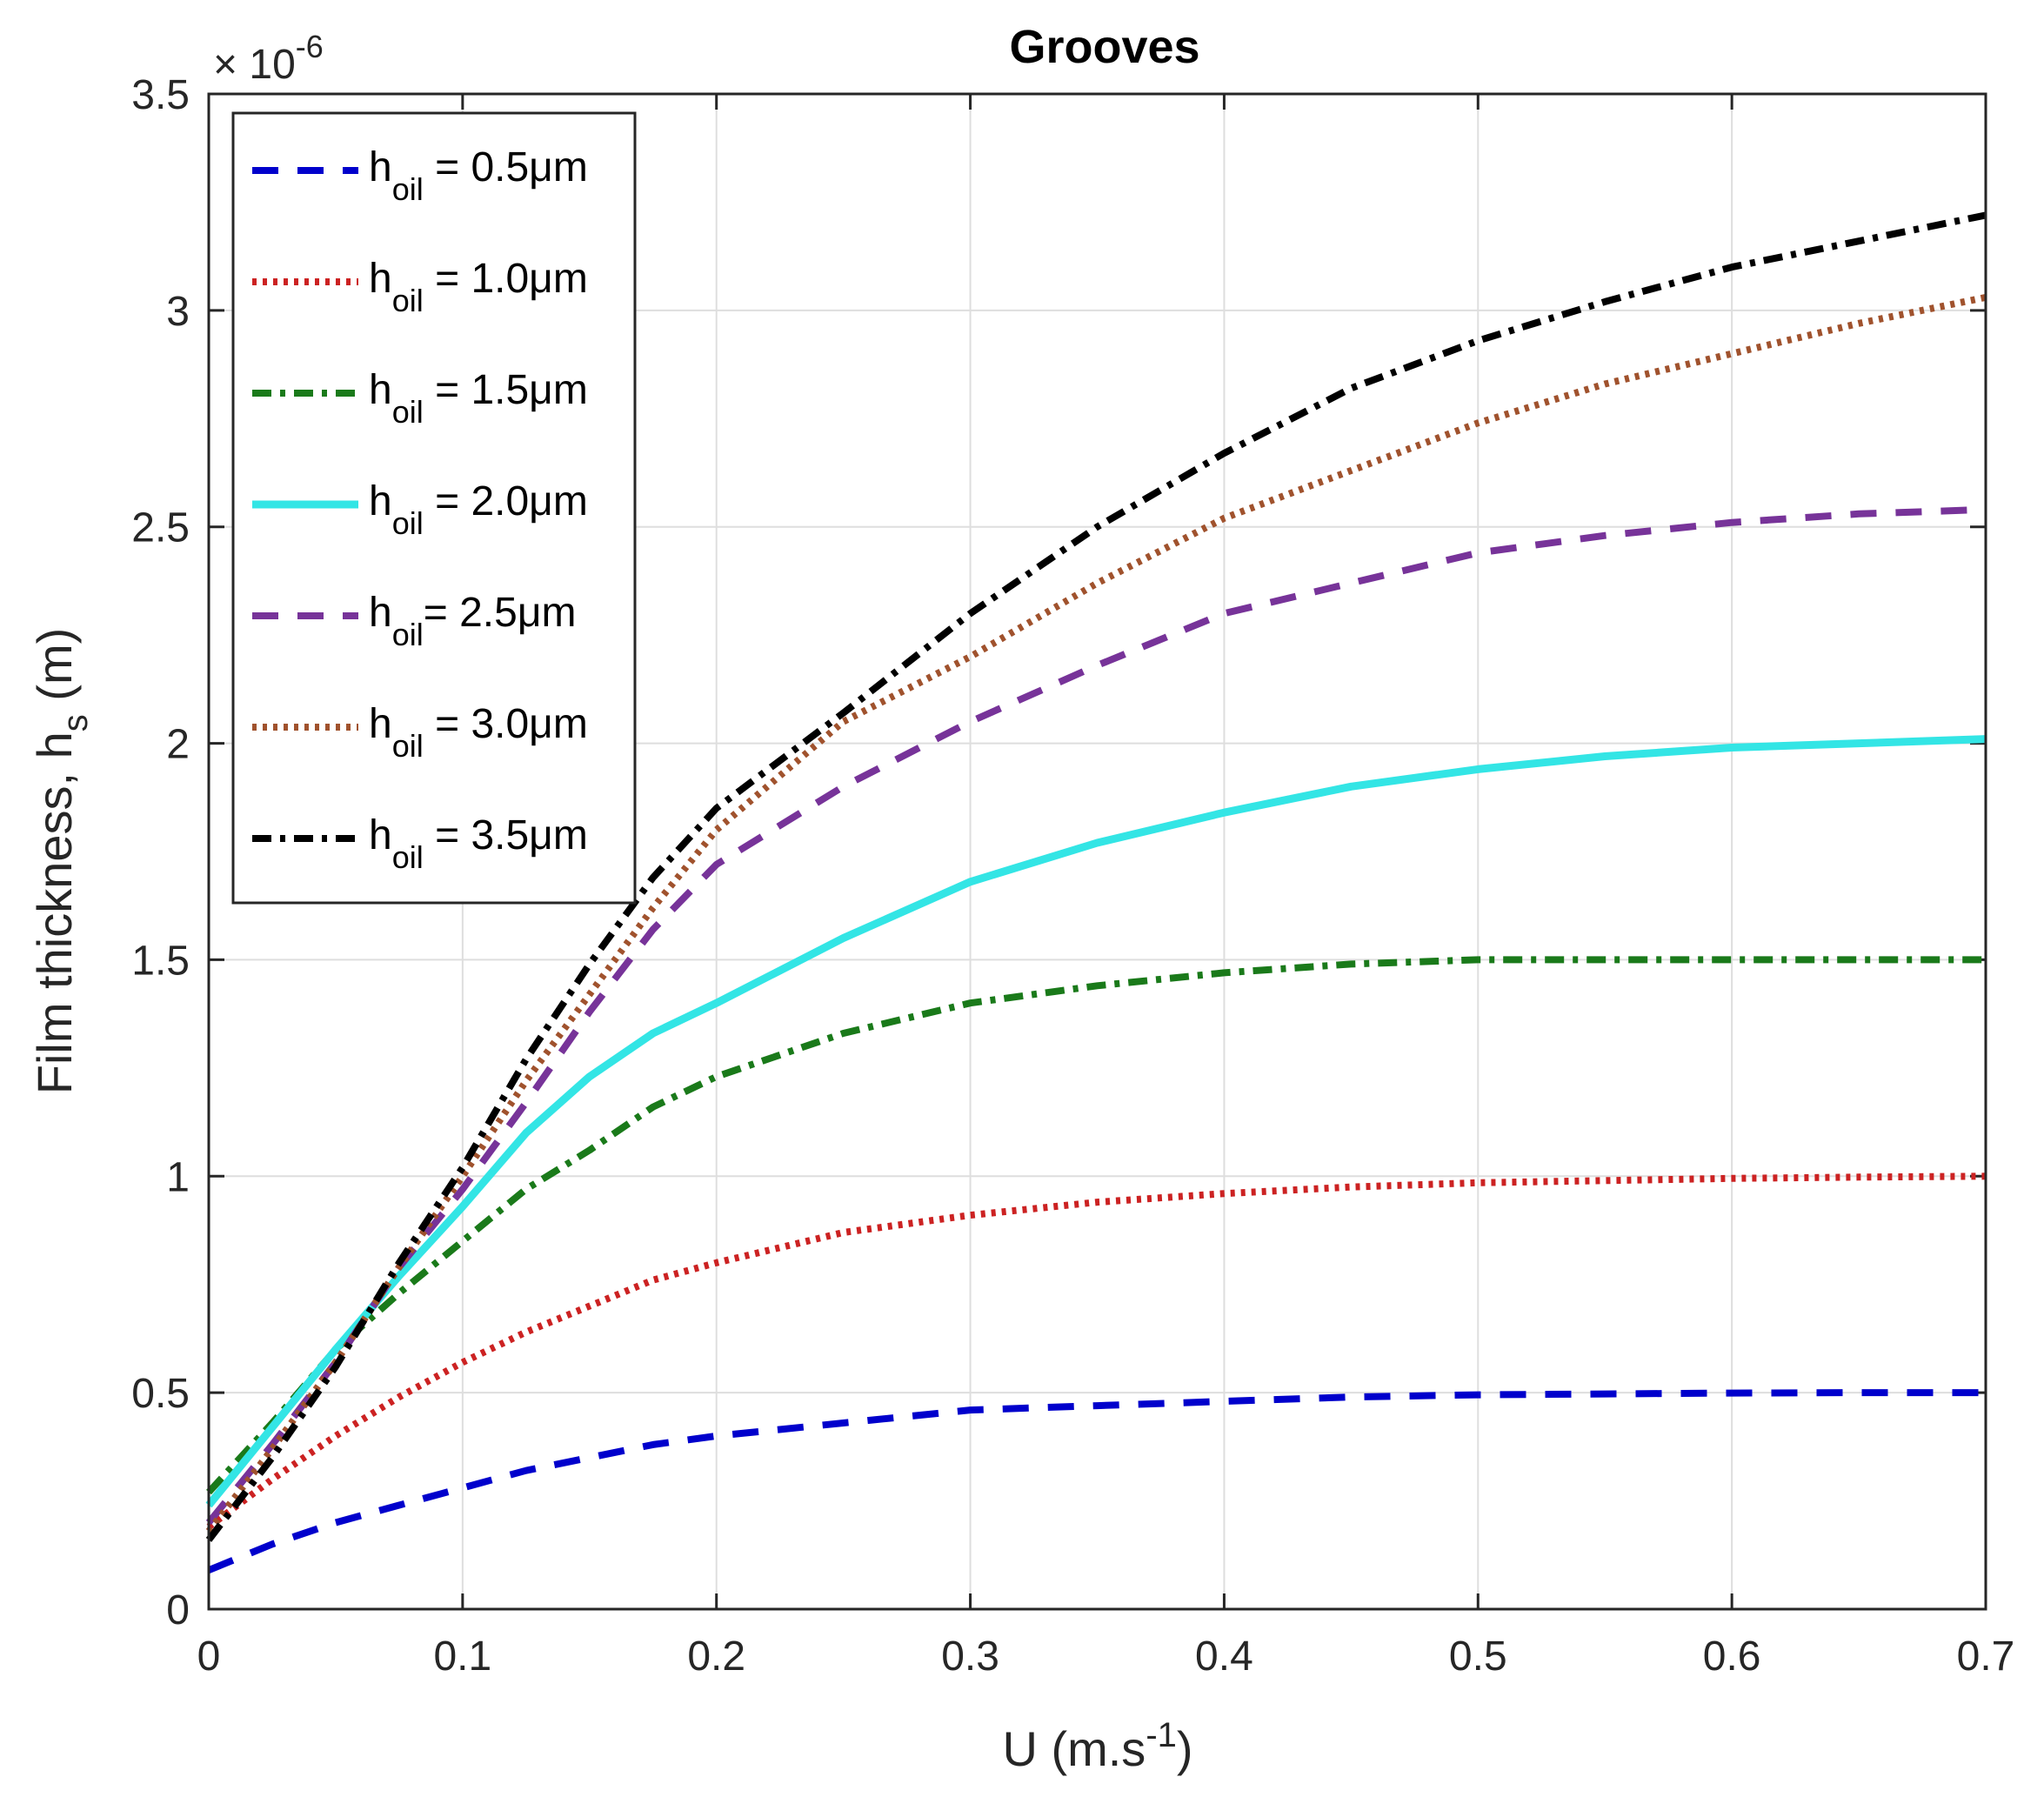  I want to click on y-axis-label-sub: s, so click(76, 722).